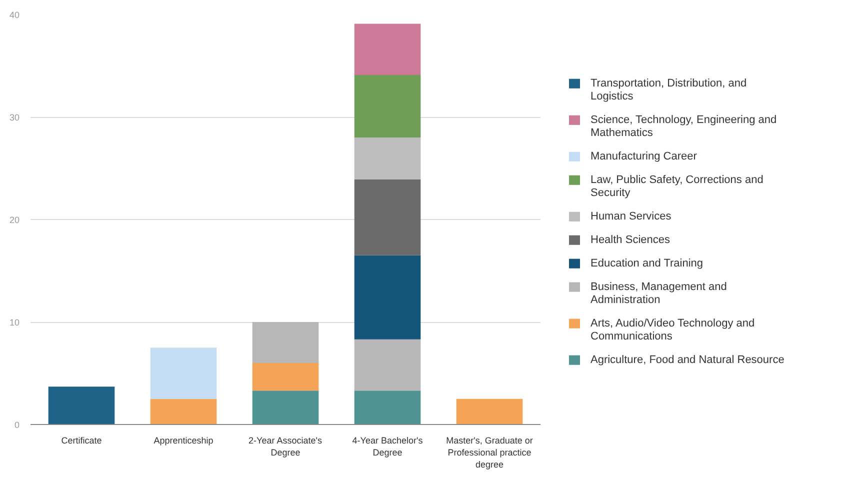  What do you see at coordinates (677, 187) in the screenshot?
I see `legend-label: Law, Public Safety, Corrections and Security` at bounding box center [677, 187].